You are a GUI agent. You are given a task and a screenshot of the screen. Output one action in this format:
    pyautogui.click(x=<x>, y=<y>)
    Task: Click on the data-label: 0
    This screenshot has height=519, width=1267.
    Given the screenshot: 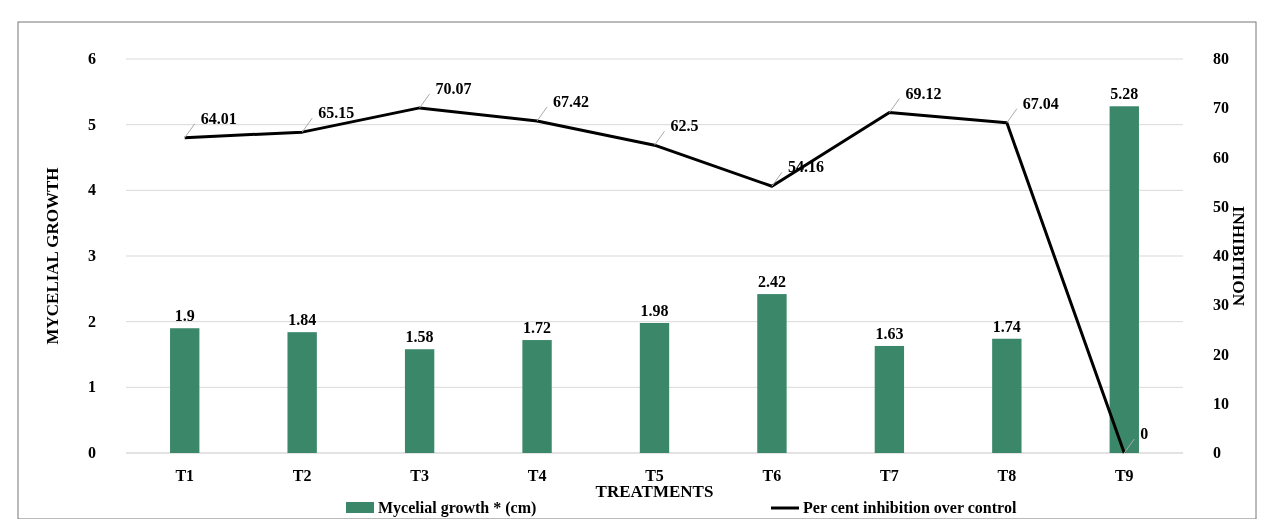 What is the action you would take?
    pyautogui.click(x=1144, y=433)
    